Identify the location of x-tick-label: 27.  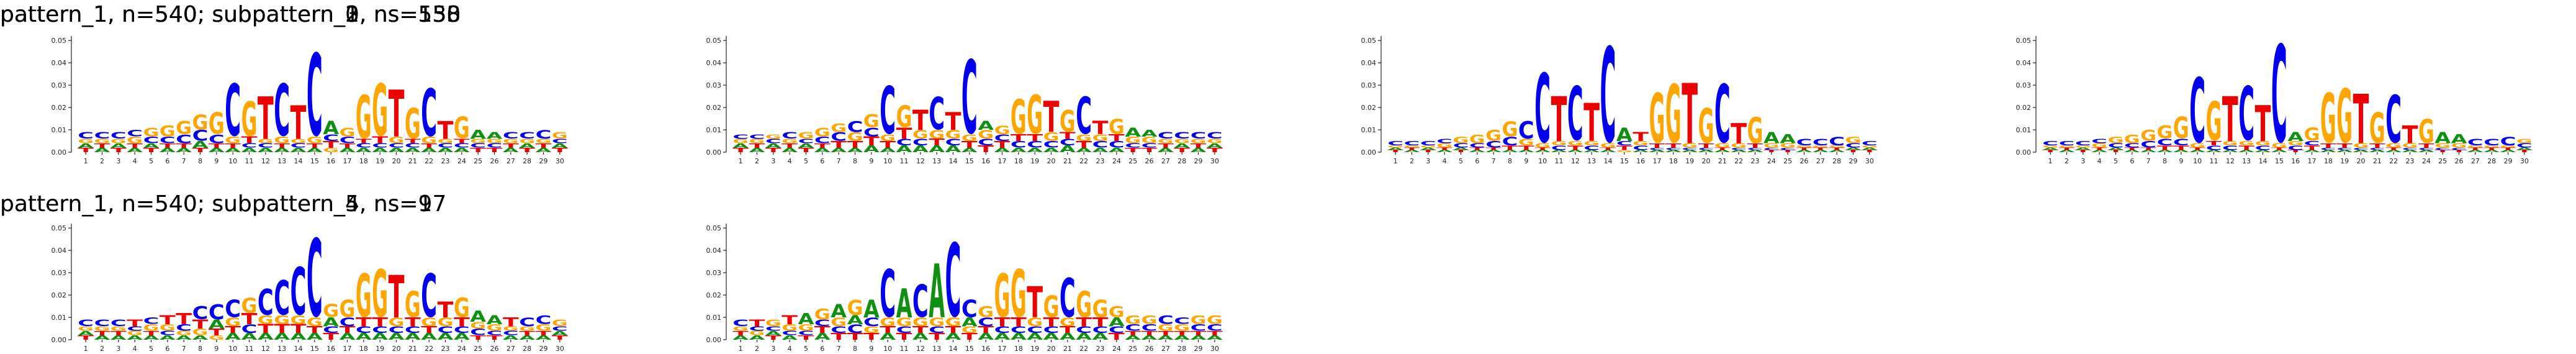
(511, 349).